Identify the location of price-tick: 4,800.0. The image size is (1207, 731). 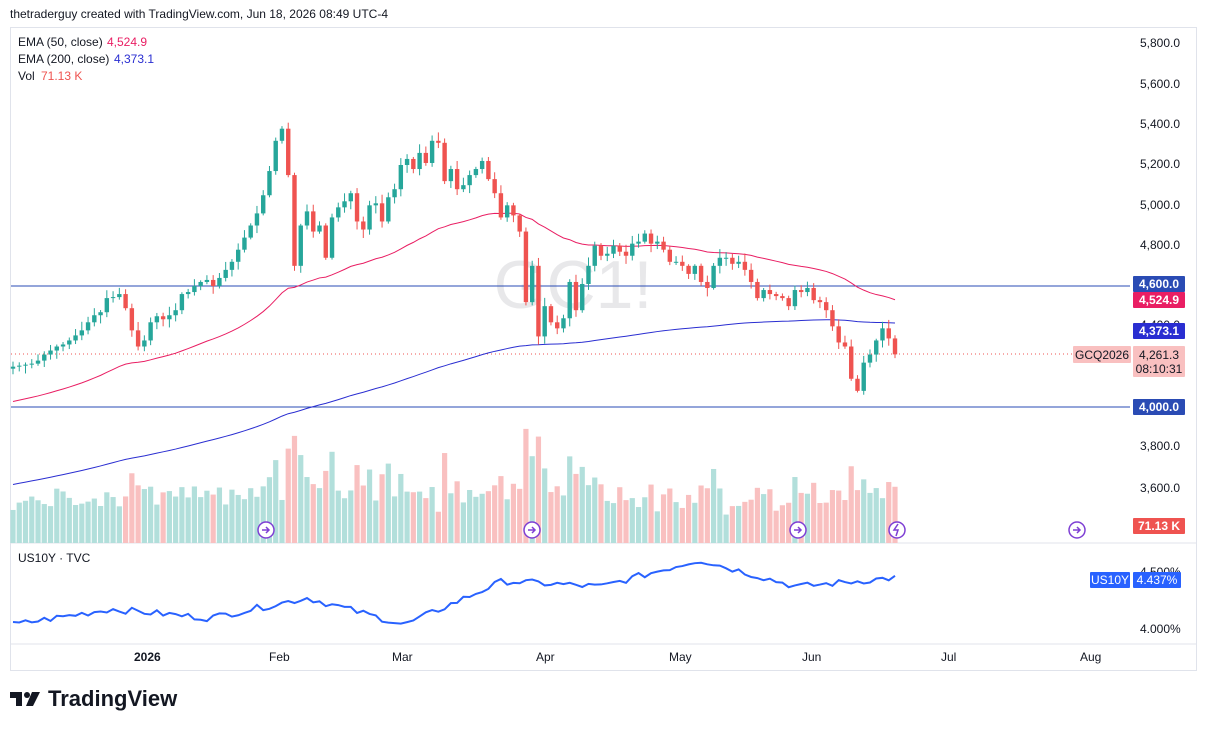
(1160, 245).